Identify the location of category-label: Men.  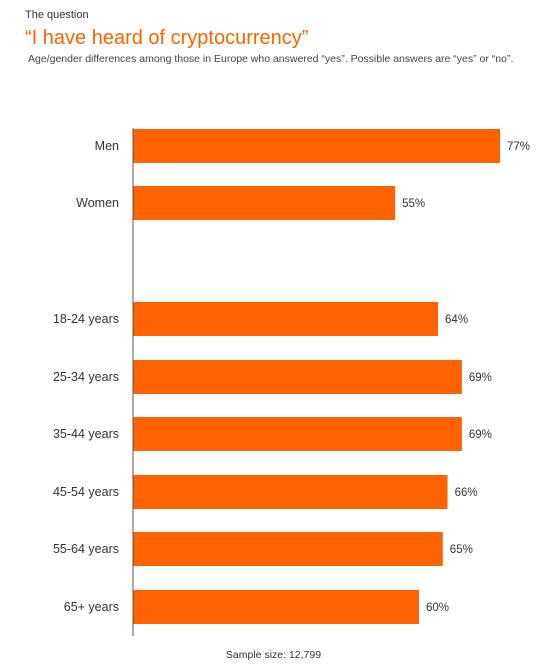
(107, 146).